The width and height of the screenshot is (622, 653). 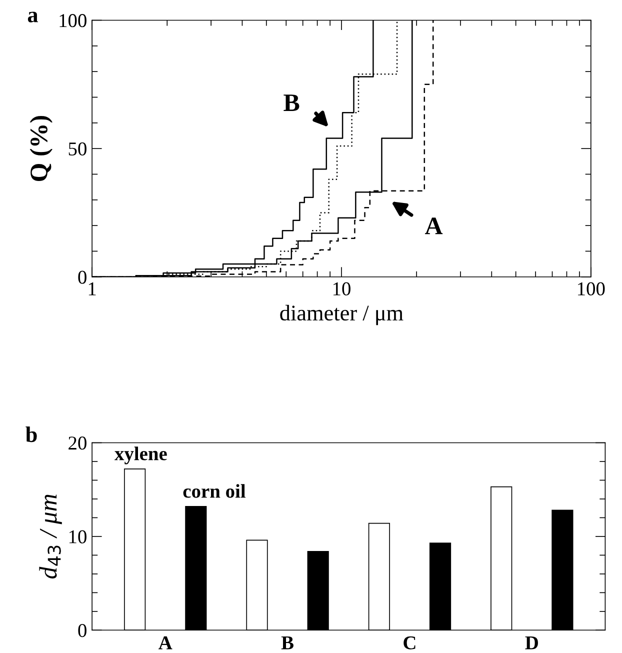 What do you see at coordinates (140, 455) in the screenshot?
I see `series-label: xylene` at bounding box center [140, 455].